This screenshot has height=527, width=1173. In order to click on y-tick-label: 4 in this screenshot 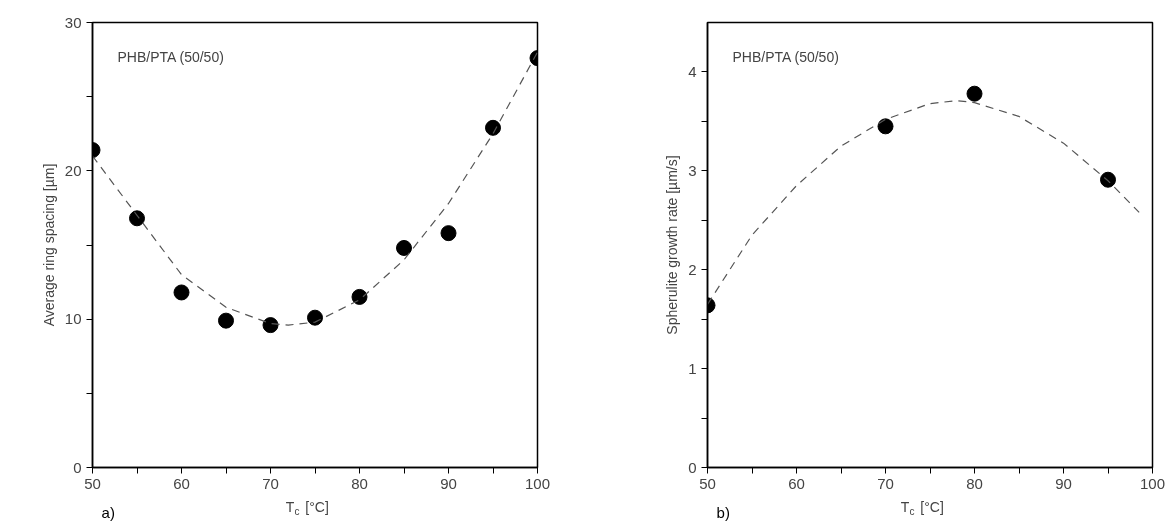, I will do `click(692, 71)`.